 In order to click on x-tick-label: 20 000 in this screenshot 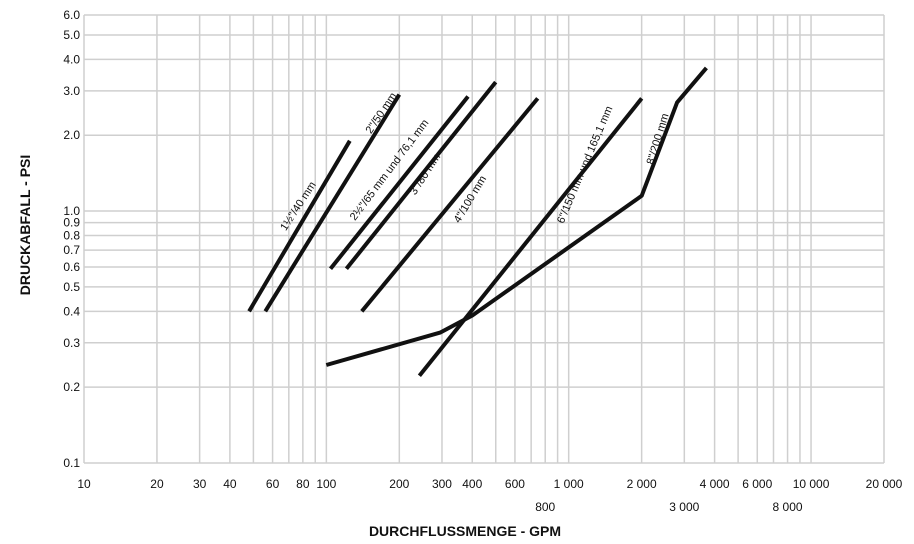, I will do `click(884, 484)`.